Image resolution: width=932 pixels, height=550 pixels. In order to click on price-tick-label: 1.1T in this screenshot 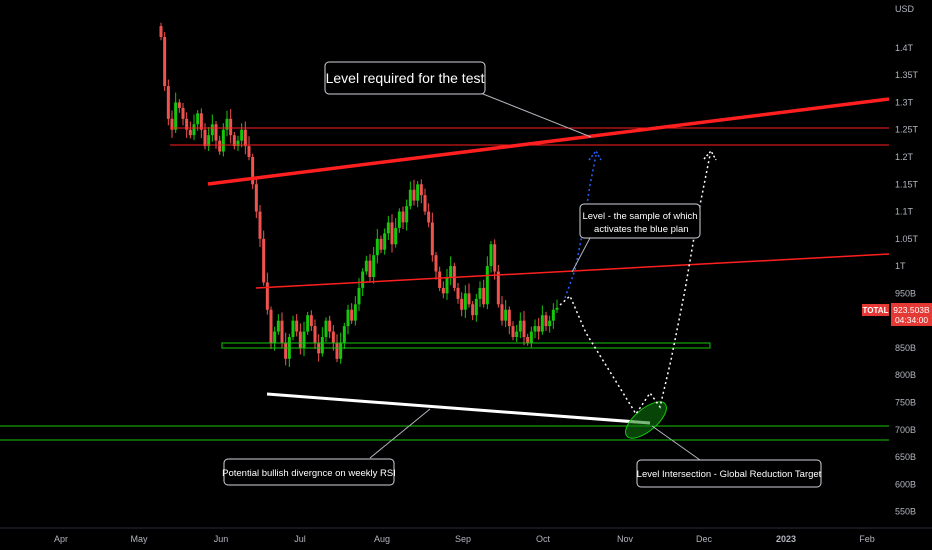, I will do `click(904, 212)`.